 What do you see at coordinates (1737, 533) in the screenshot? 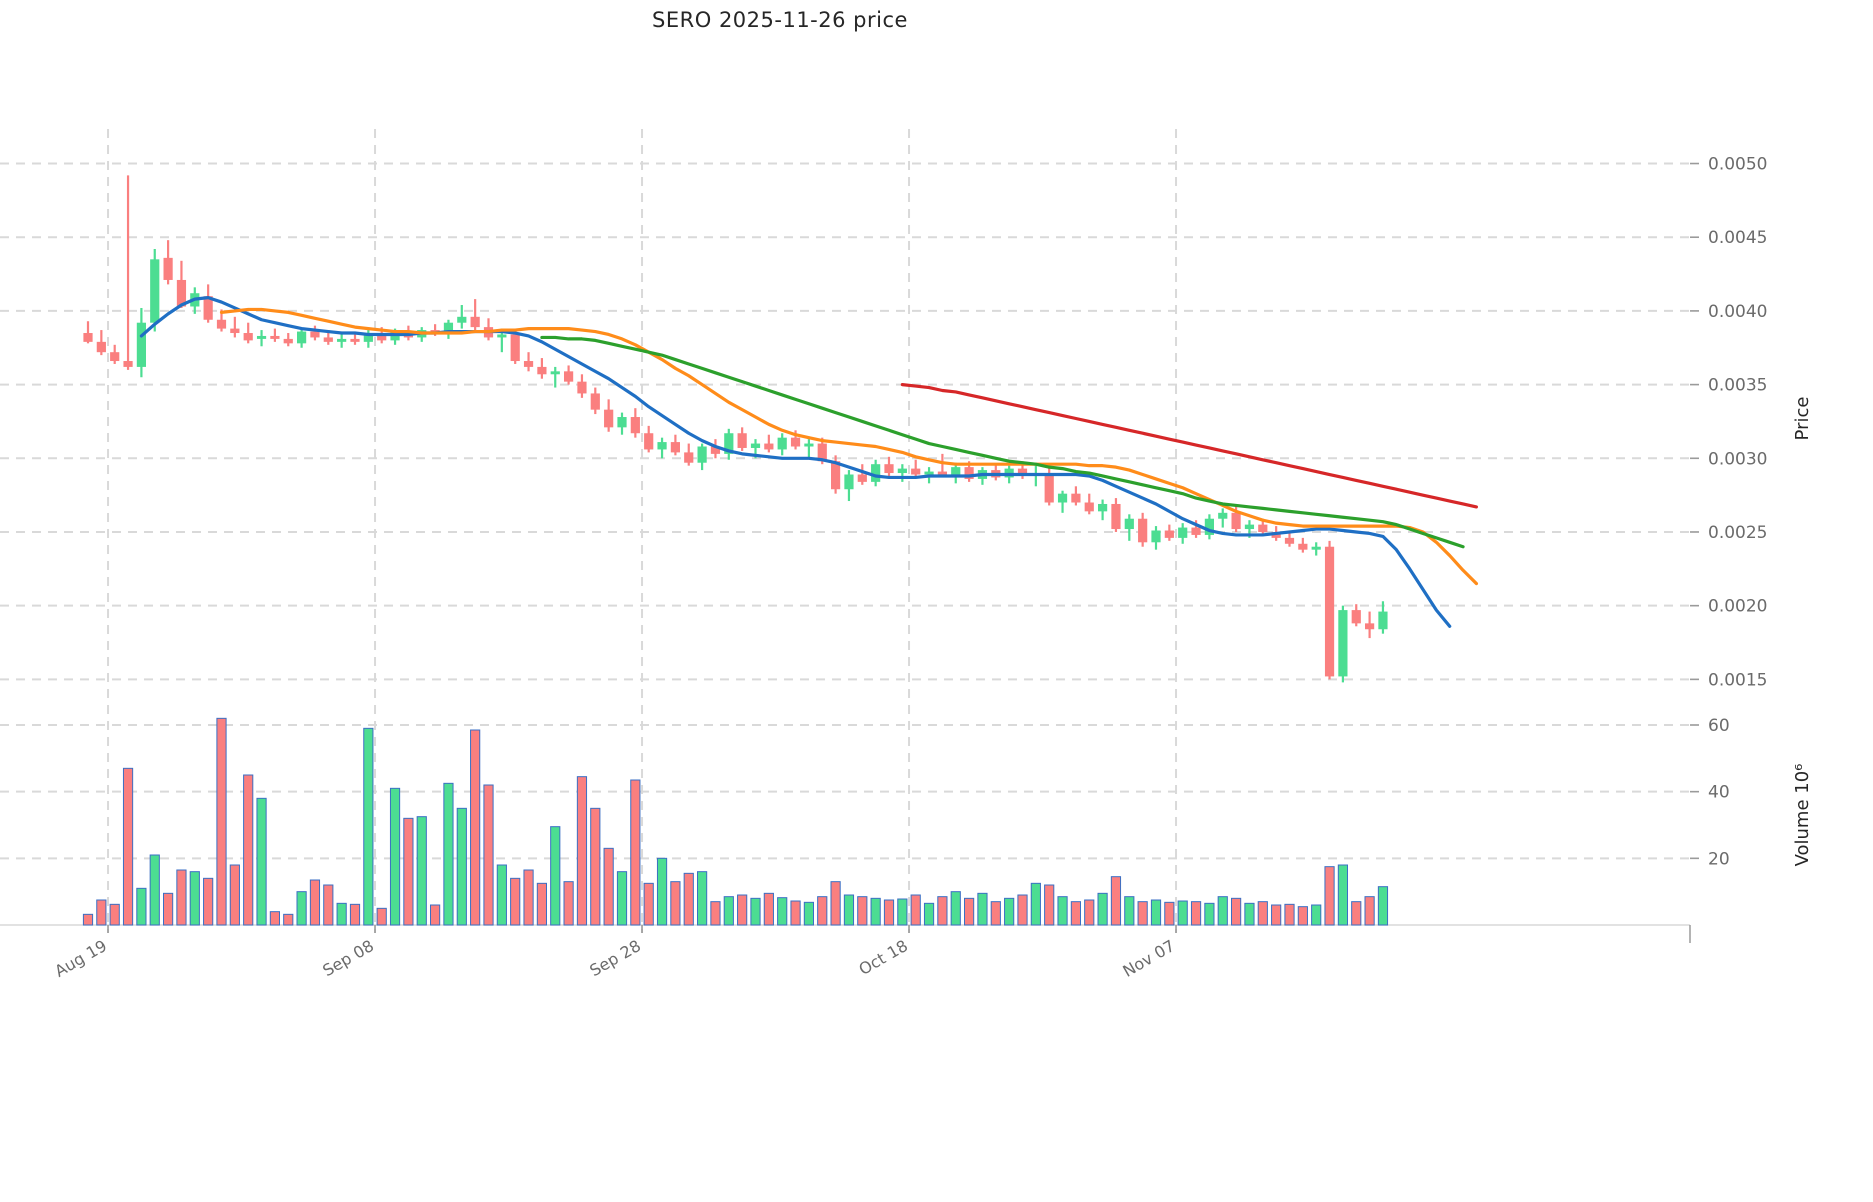
I see `price-tick-label: 0.0025` at bounding box center [1737, 533].